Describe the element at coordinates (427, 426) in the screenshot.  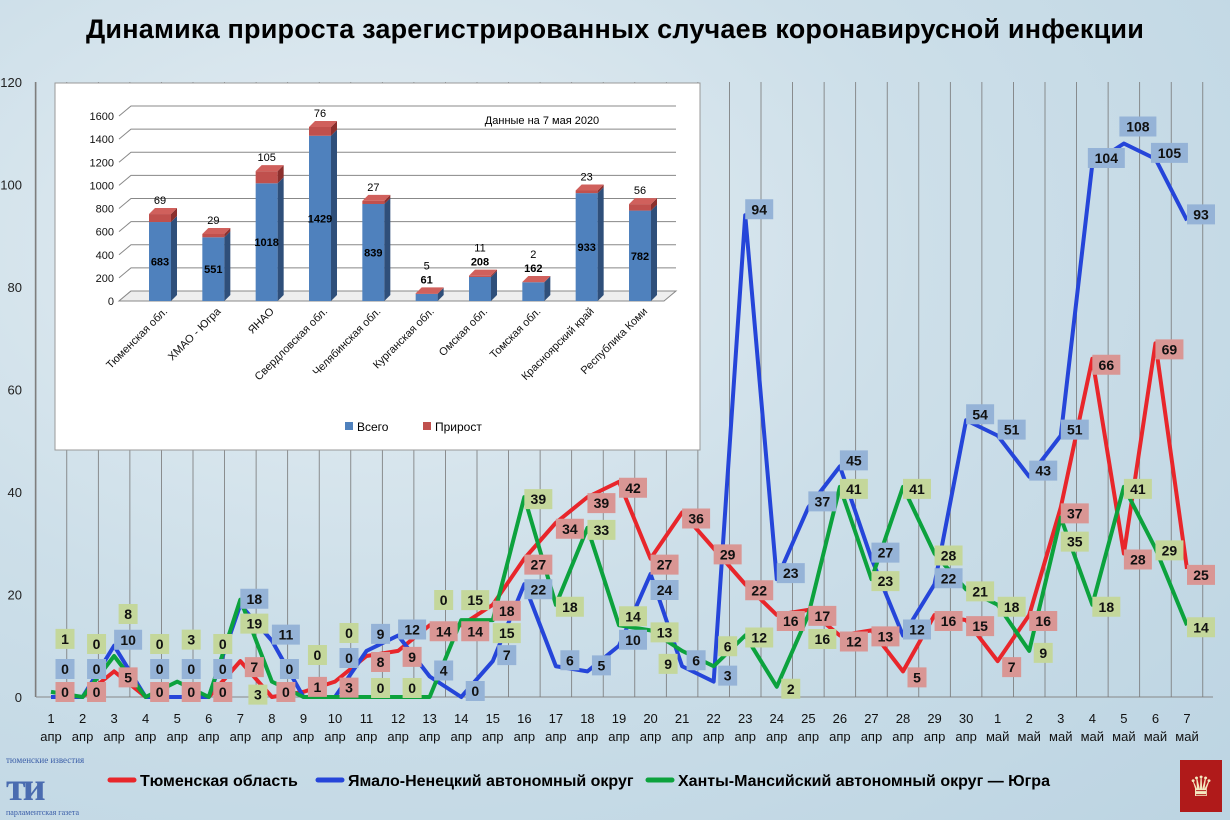
I see `inset-legend-swatch` at that location.